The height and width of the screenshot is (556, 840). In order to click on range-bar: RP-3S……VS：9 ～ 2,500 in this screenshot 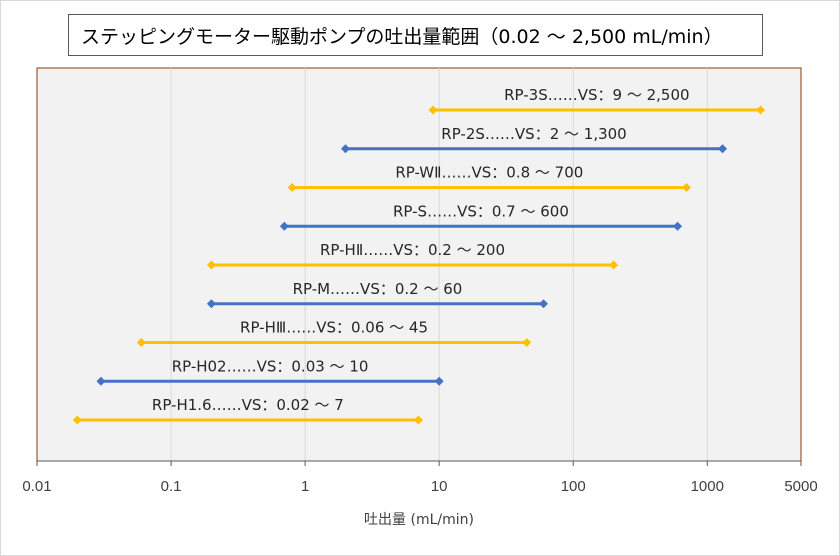, I will do `click(597, 100)`.